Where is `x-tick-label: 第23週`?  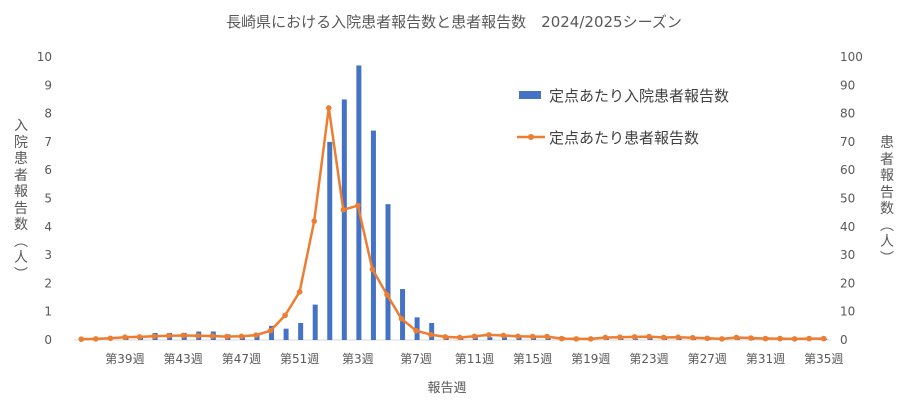
x-tick-label: 第23週 is located at coordinates (648, 359).